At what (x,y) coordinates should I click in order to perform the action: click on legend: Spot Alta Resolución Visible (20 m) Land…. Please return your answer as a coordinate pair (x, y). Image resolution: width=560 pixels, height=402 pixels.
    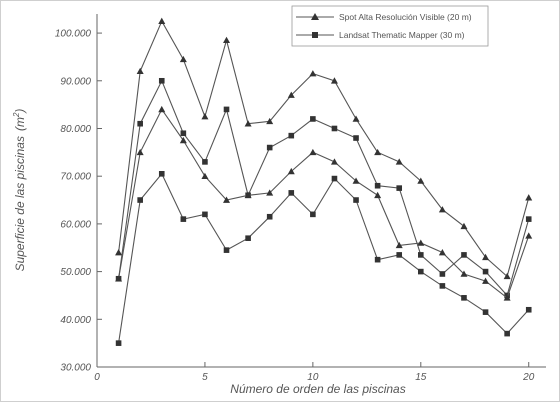
    Looking at the image, I should click on (390, 26).